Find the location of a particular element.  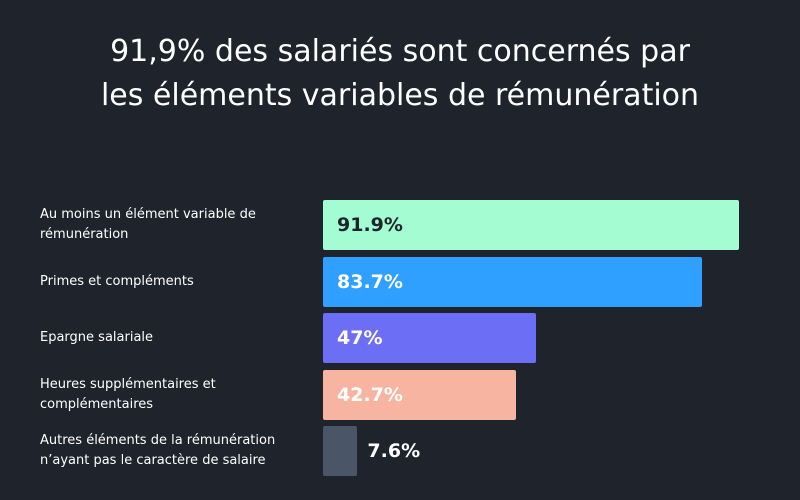

value-label: 83.7% is located at coordinates (370, 281).